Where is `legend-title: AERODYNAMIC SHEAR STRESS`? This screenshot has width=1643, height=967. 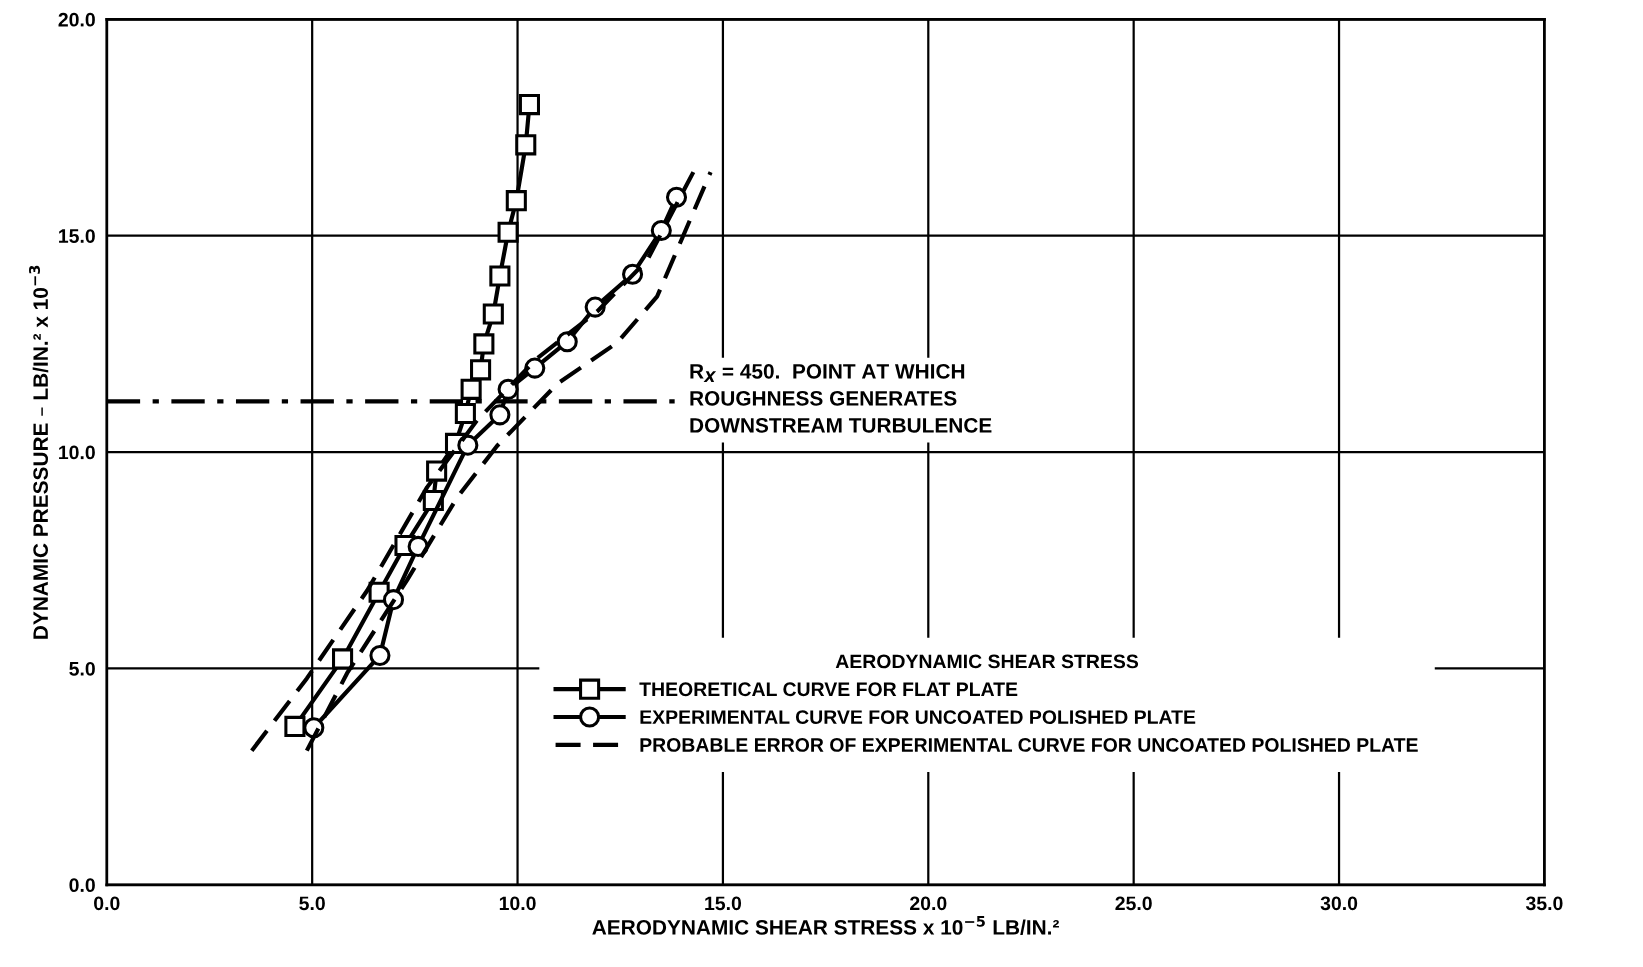 legend-title: AERODYNAMIC SHEAR STRESS is located at coordinates (987, 661).